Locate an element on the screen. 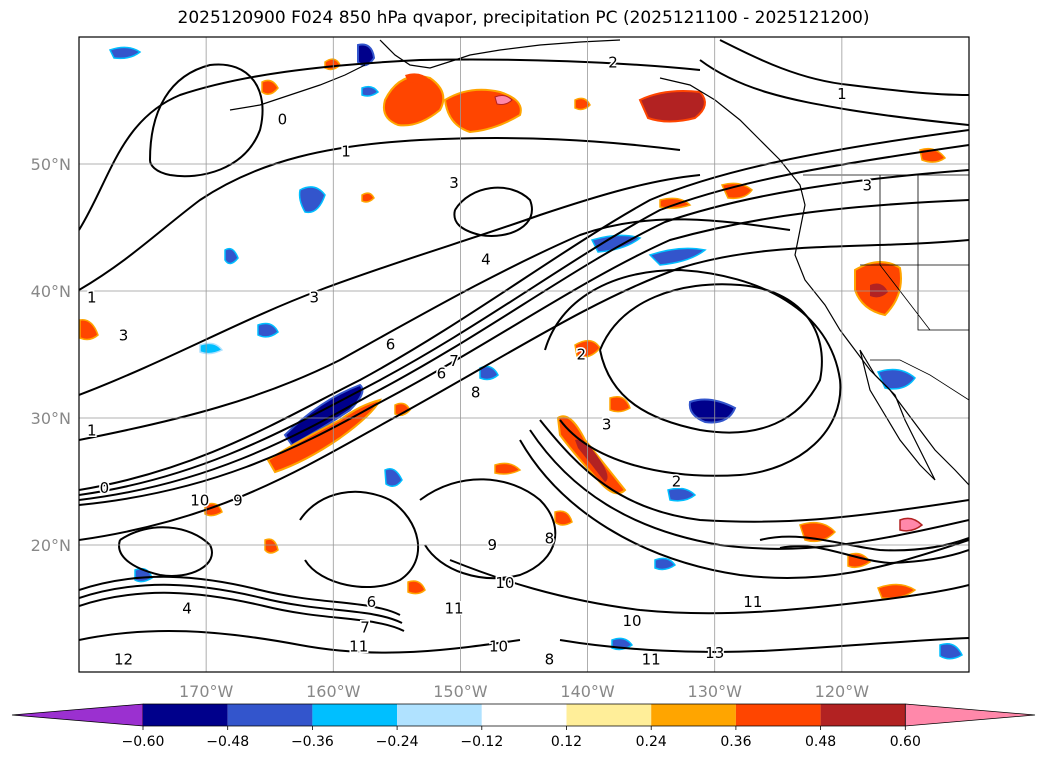 The height and width of the screenshot is (765, 1047). lon-tick-label: 150°W is located at coordinates (460, 691).